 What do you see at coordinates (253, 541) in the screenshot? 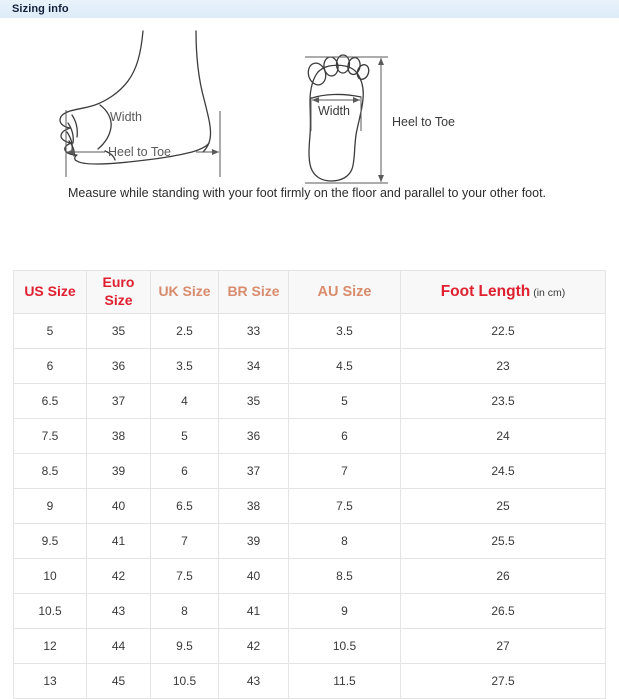
I see `cell-br: 39` at bounding box center [253, 541].